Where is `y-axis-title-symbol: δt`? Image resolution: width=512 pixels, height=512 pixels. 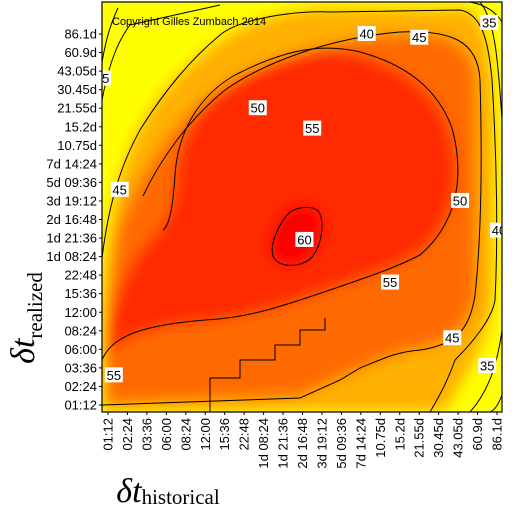 y-axis-title-symbol: δt is located at coordinates (23, 350).